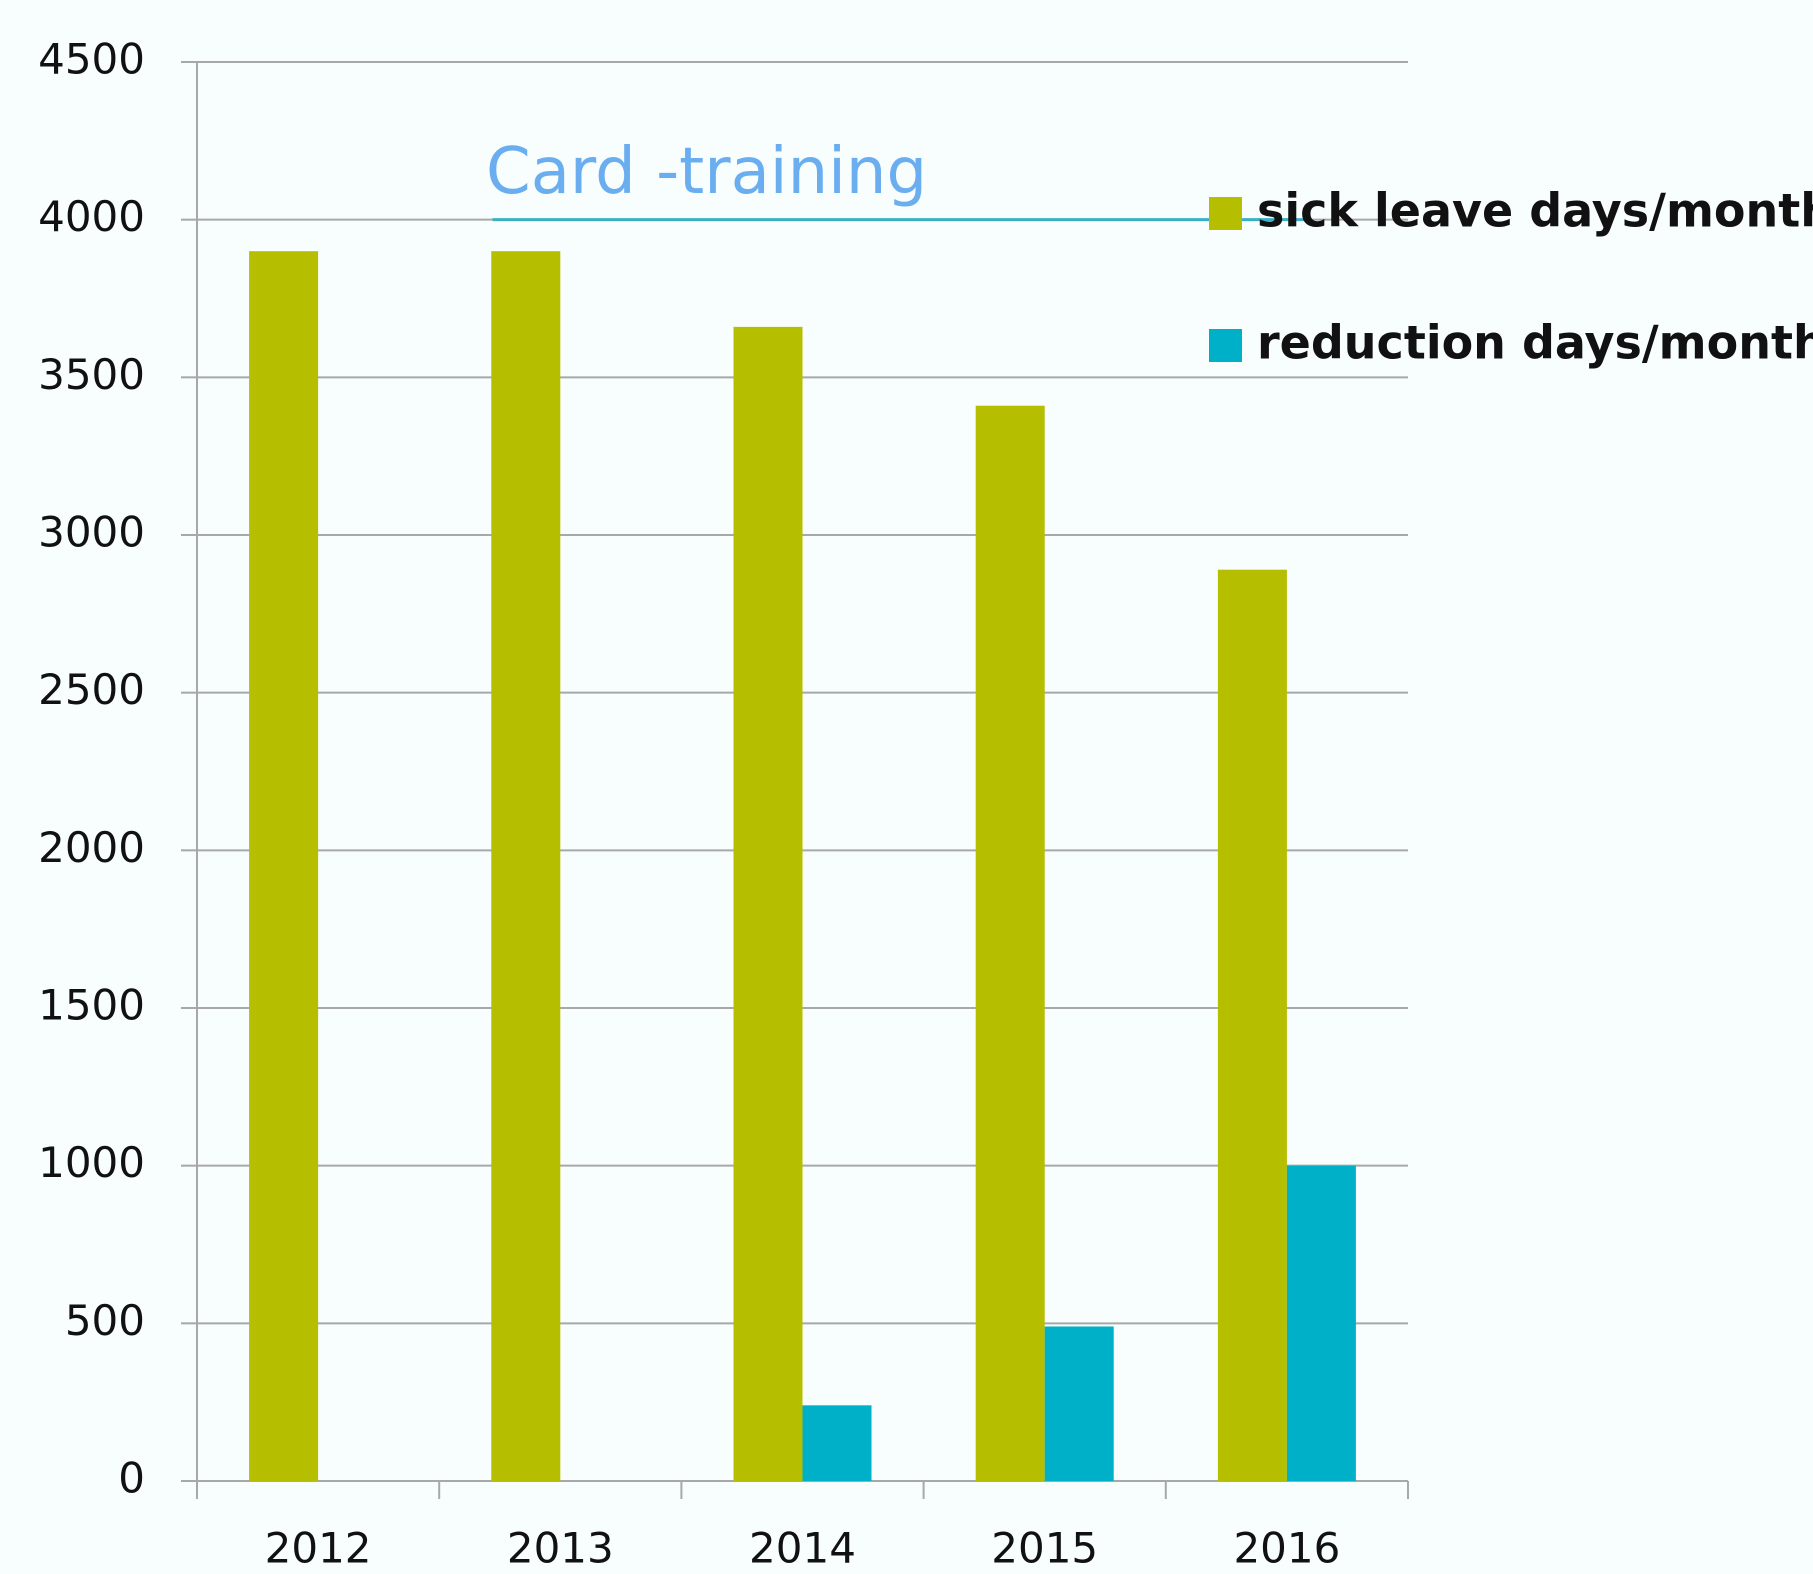 This screenshot has height=1574, width=1813. I want to click on y-tick-label: 3500, so click(91, 374).